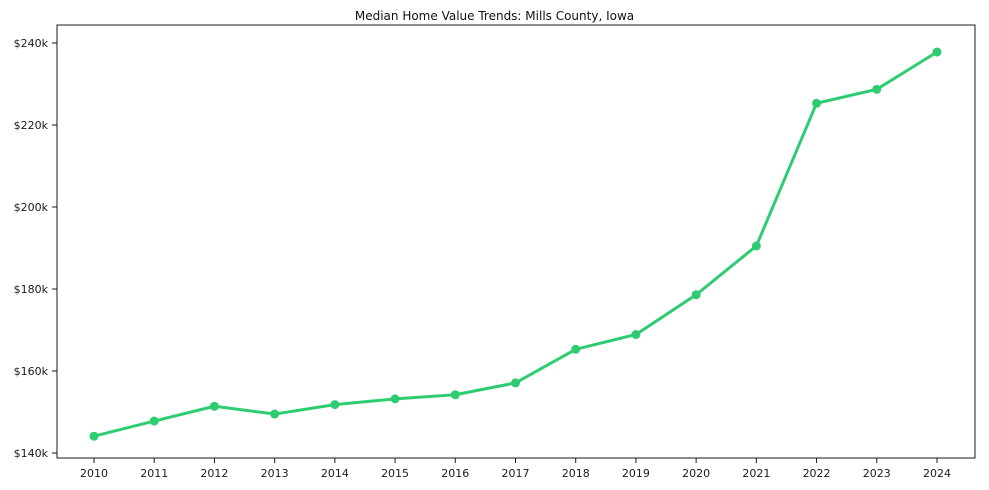 The height and width of the screenshot is (490, 989). Describe the element at coordinates (214, 473) in the screenshot. I see `x-tick-label: 2012` at that location.